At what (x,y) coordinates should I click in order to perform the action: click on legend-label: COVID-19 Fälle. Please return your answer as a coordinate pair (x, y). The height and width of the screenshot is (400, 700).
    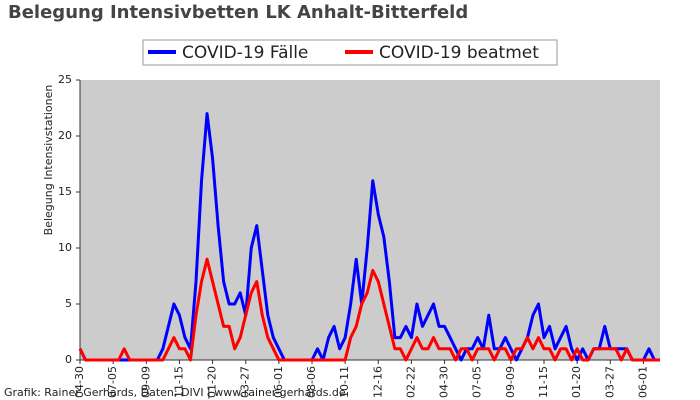
    Looking at the image, I should click on (245, 53).